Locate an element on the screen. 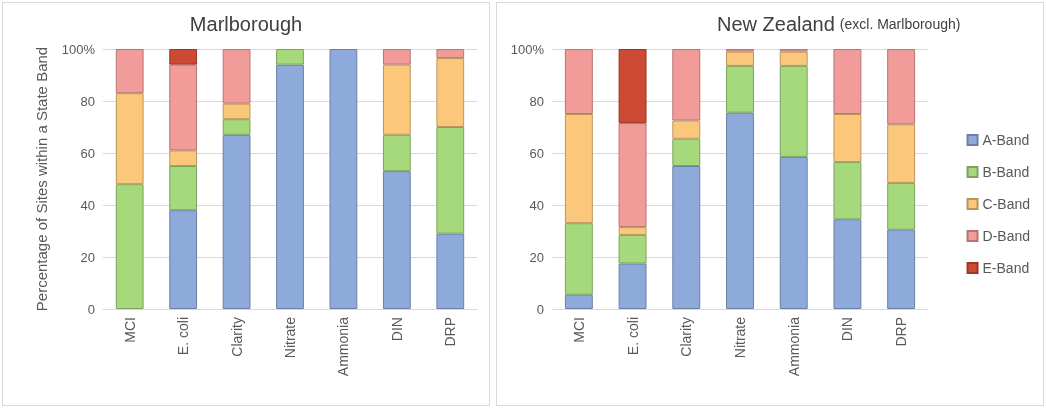 This screenshot has width=1046, height=410. y-axis-title: Percentage of Sites within a State Band is located at coordinates (42, 179).